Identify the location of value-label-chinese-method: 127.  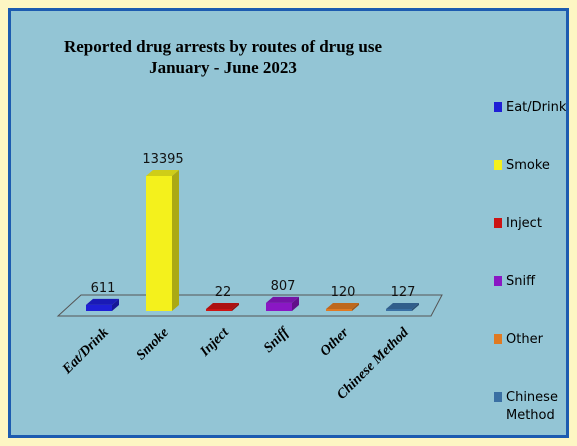
(403, 292).